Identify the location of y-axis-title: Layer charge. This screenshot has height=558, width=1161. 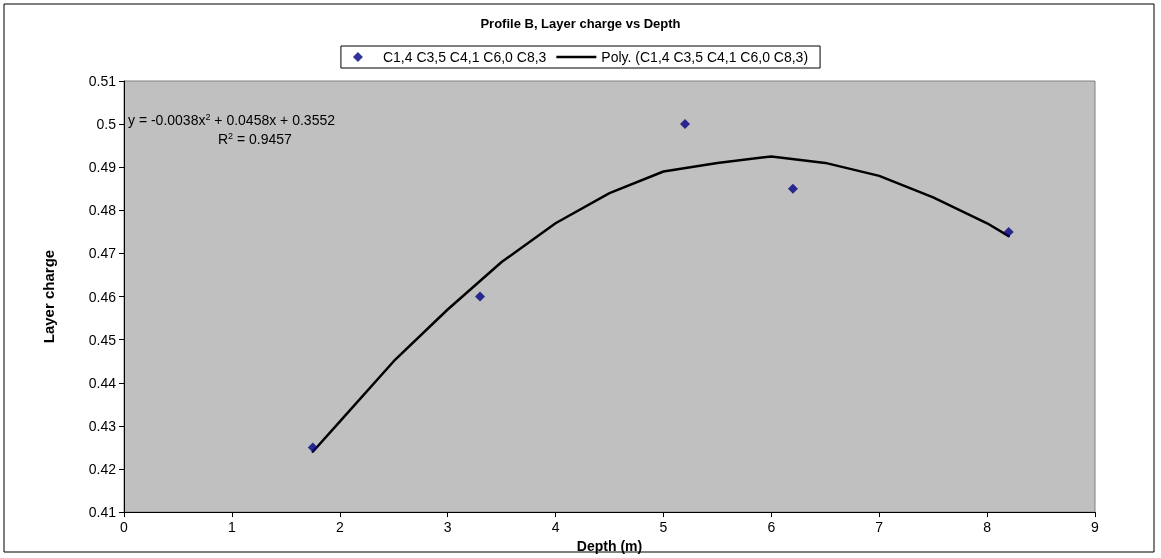
(48, 296).